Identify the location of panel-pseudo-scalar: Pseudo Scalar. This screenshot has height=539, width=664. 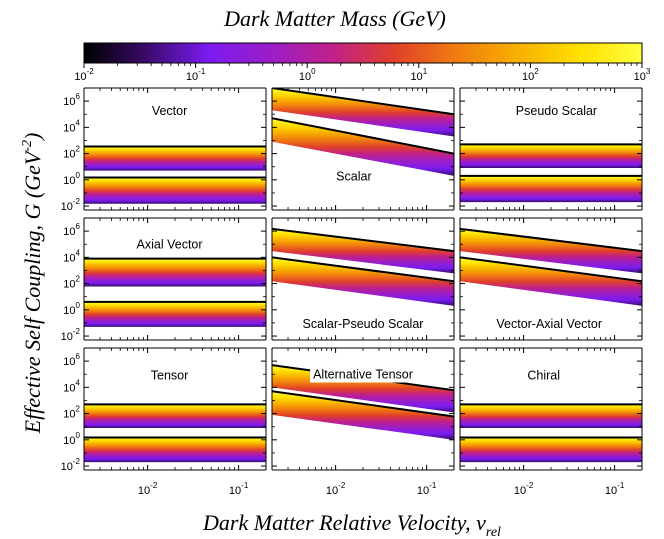
(551, 149).